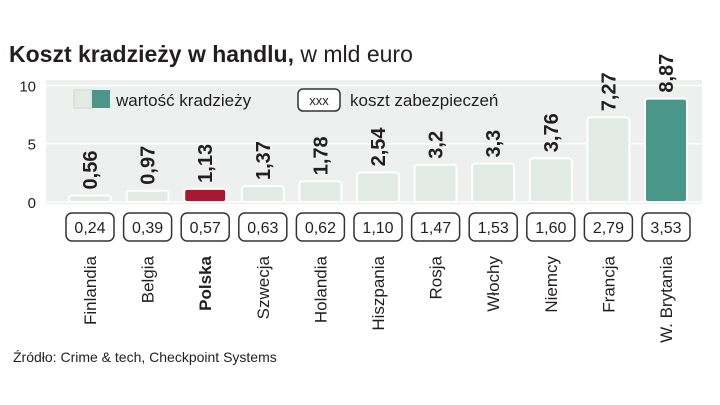 The image size is (720, 405). What do you see at coordinates (90, 198) in the screenshot?
I see `bar-finlandia` at bounding box center [90, 198].